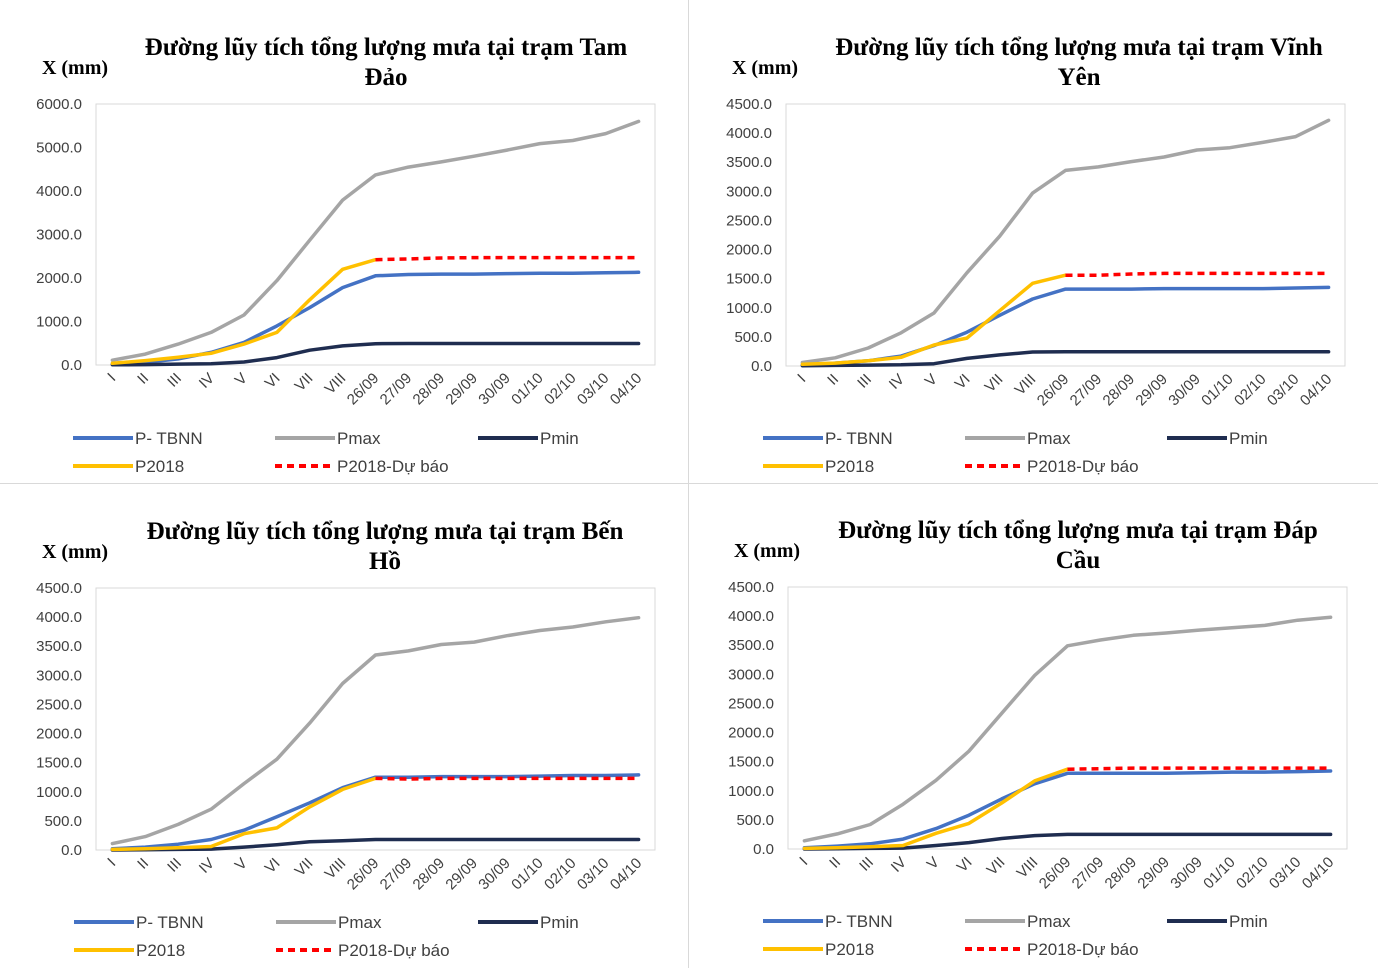 The image size is (1378, 968). Describe the element at coordinates (241, 864) in the screenshot. I see `x-tick-label: V` at that location.